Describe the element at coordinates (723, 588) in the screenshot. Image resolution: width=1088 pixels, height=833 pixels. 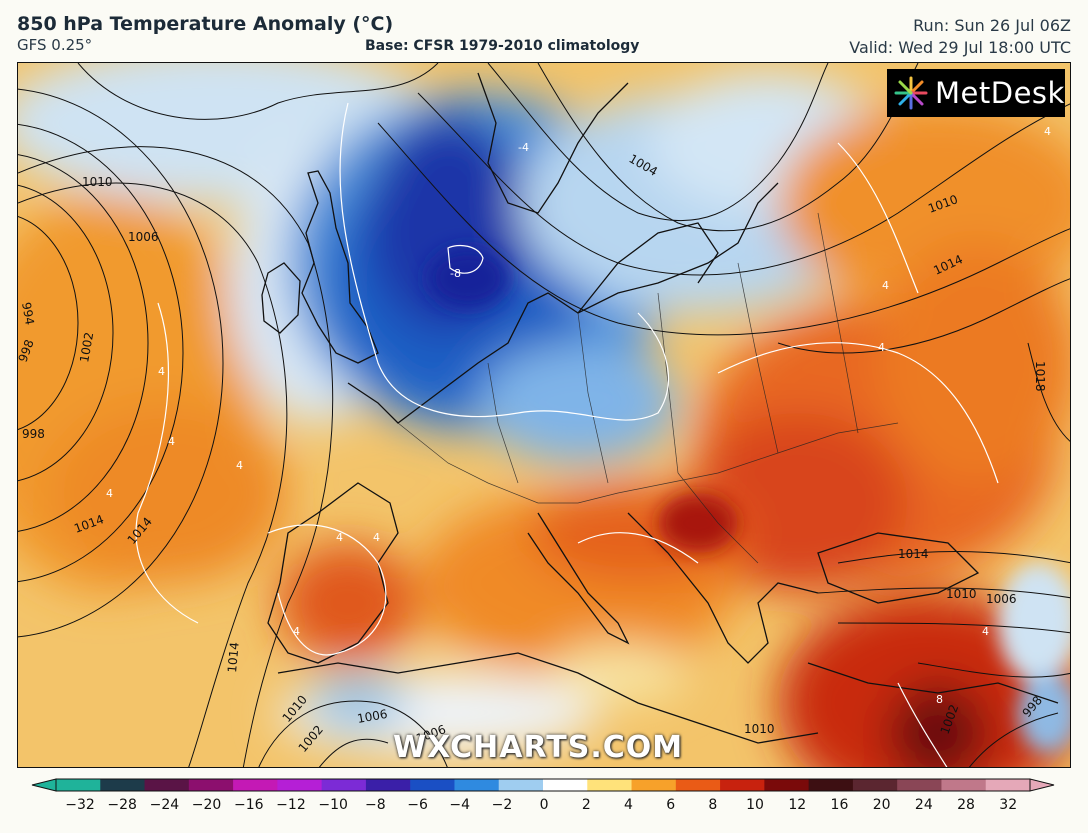
I see `coast-balkans` at that location.